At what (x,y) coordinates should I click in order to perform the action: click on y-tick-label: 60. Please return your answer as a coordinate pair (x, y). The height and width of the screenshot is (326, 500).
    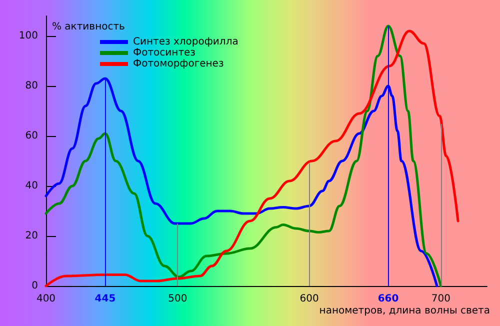
    Looking at the image, I should click on (31, 136).